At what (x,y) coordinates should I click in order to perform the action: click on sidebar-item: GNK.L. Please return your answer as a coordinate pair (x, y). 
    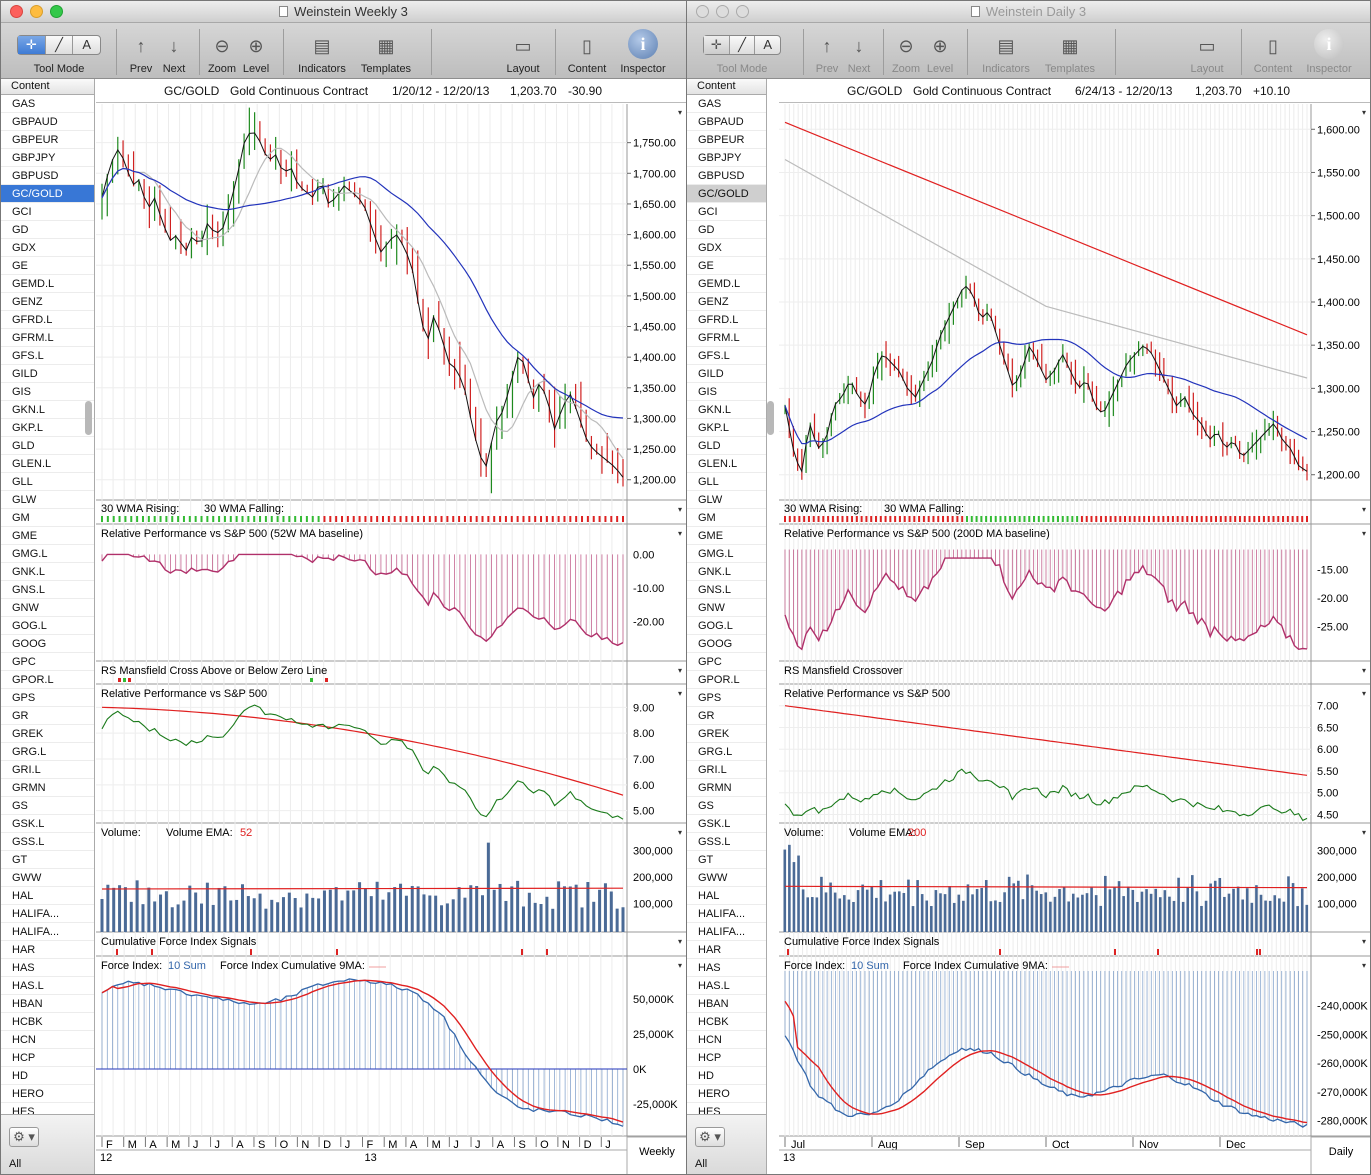
    Looking at the image, I should click on (47, 572).